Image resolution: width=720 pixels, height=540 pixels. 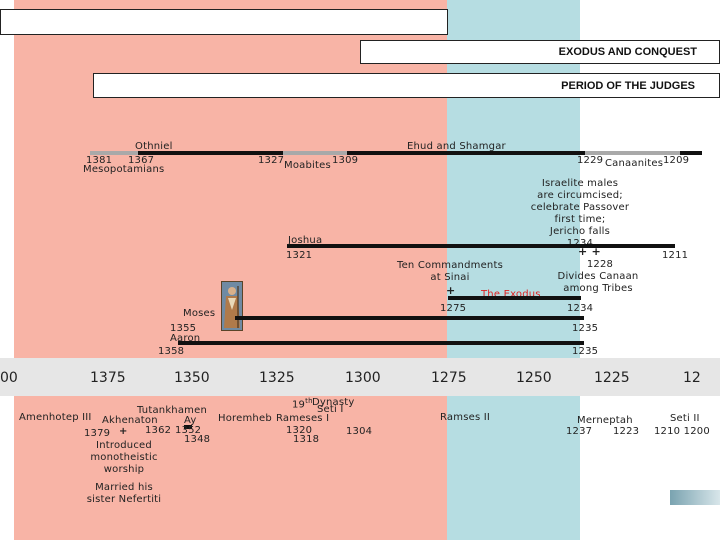 I want to click on dynasty-number: 19th, so click(x=302, y=403).